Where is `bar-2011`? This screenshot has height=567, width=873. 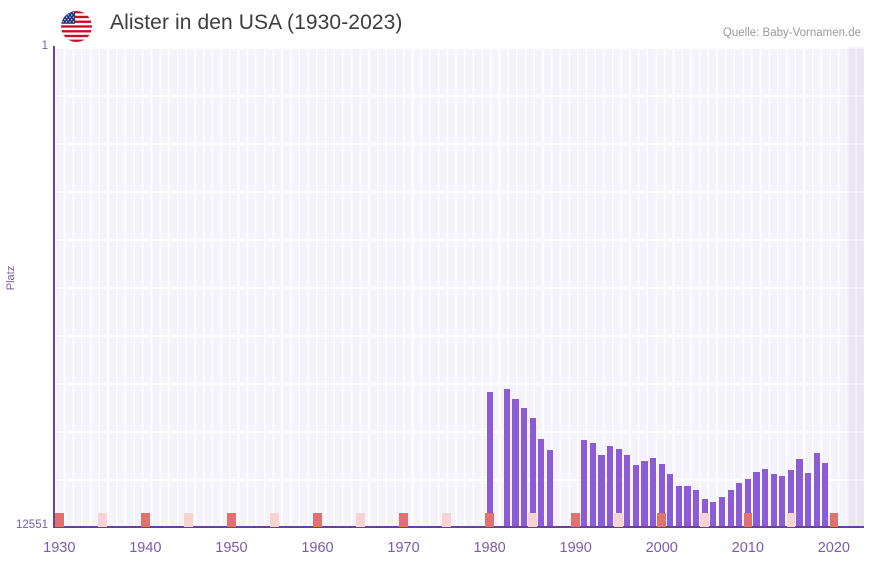
bar-2011 is located at coordinates (756, 499).